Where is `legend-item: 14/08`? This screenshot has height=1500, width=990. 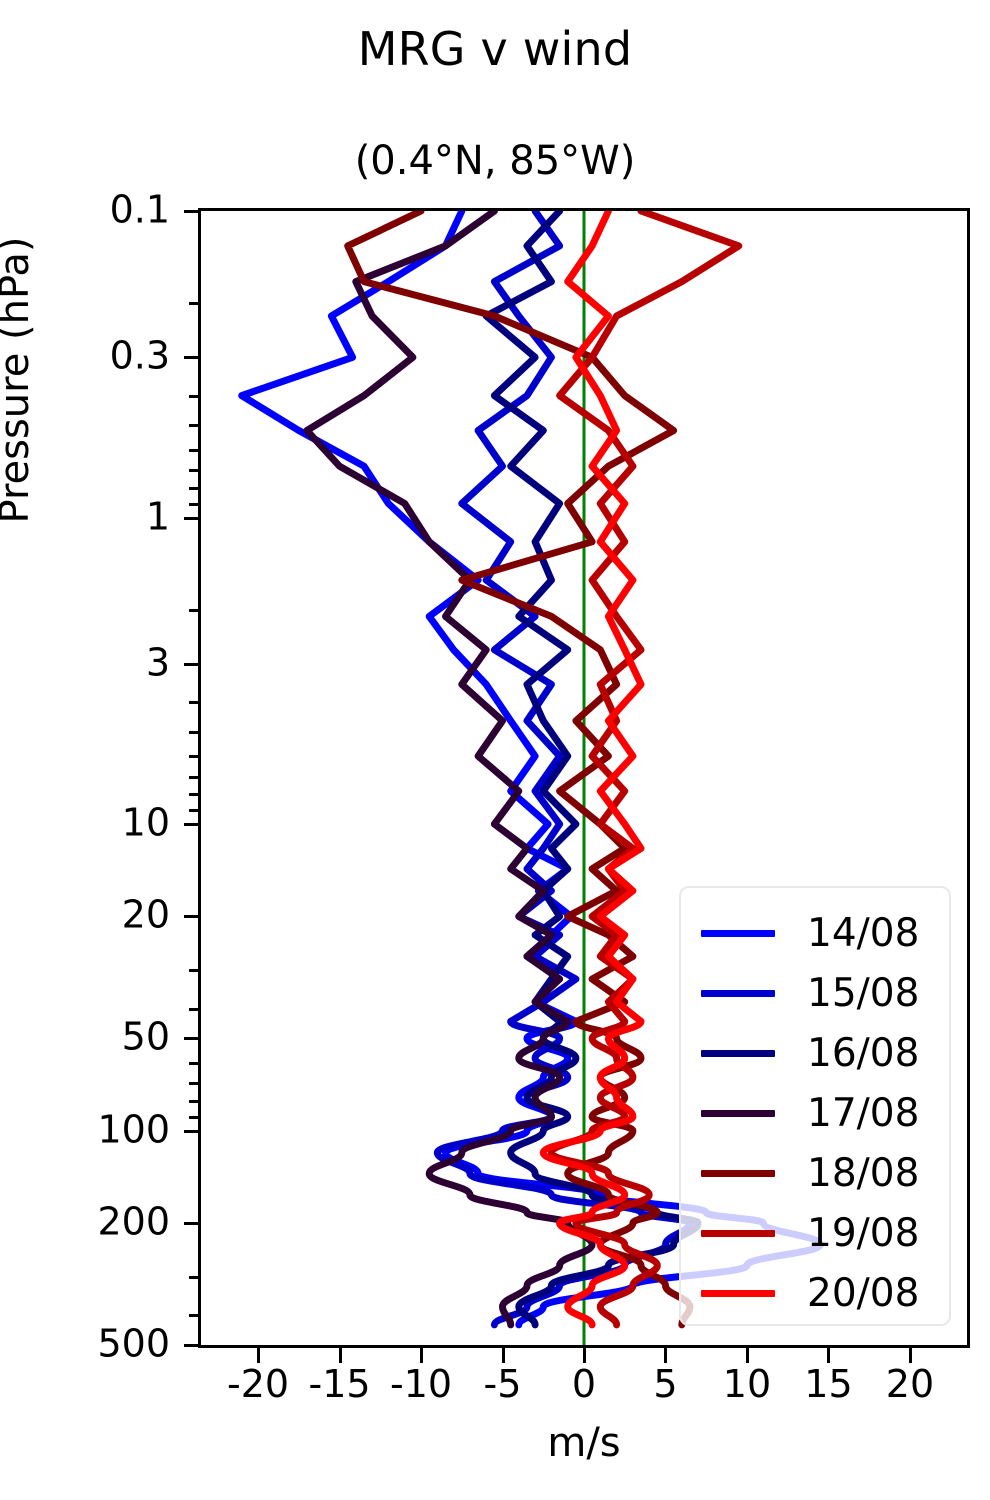 legend-item: 14/08 is located at coordinates (817, 933).